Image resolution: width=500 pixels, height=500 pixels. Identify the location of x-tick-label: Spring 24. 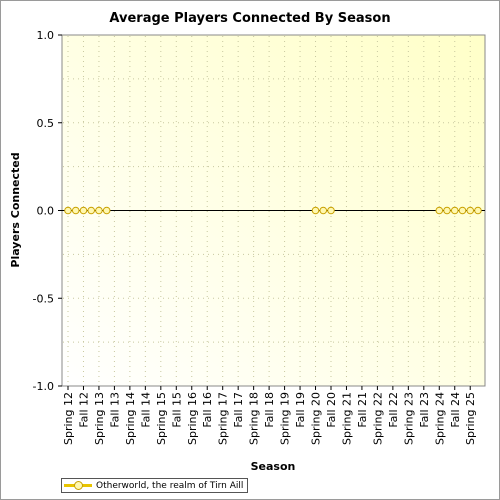
(439, 418).